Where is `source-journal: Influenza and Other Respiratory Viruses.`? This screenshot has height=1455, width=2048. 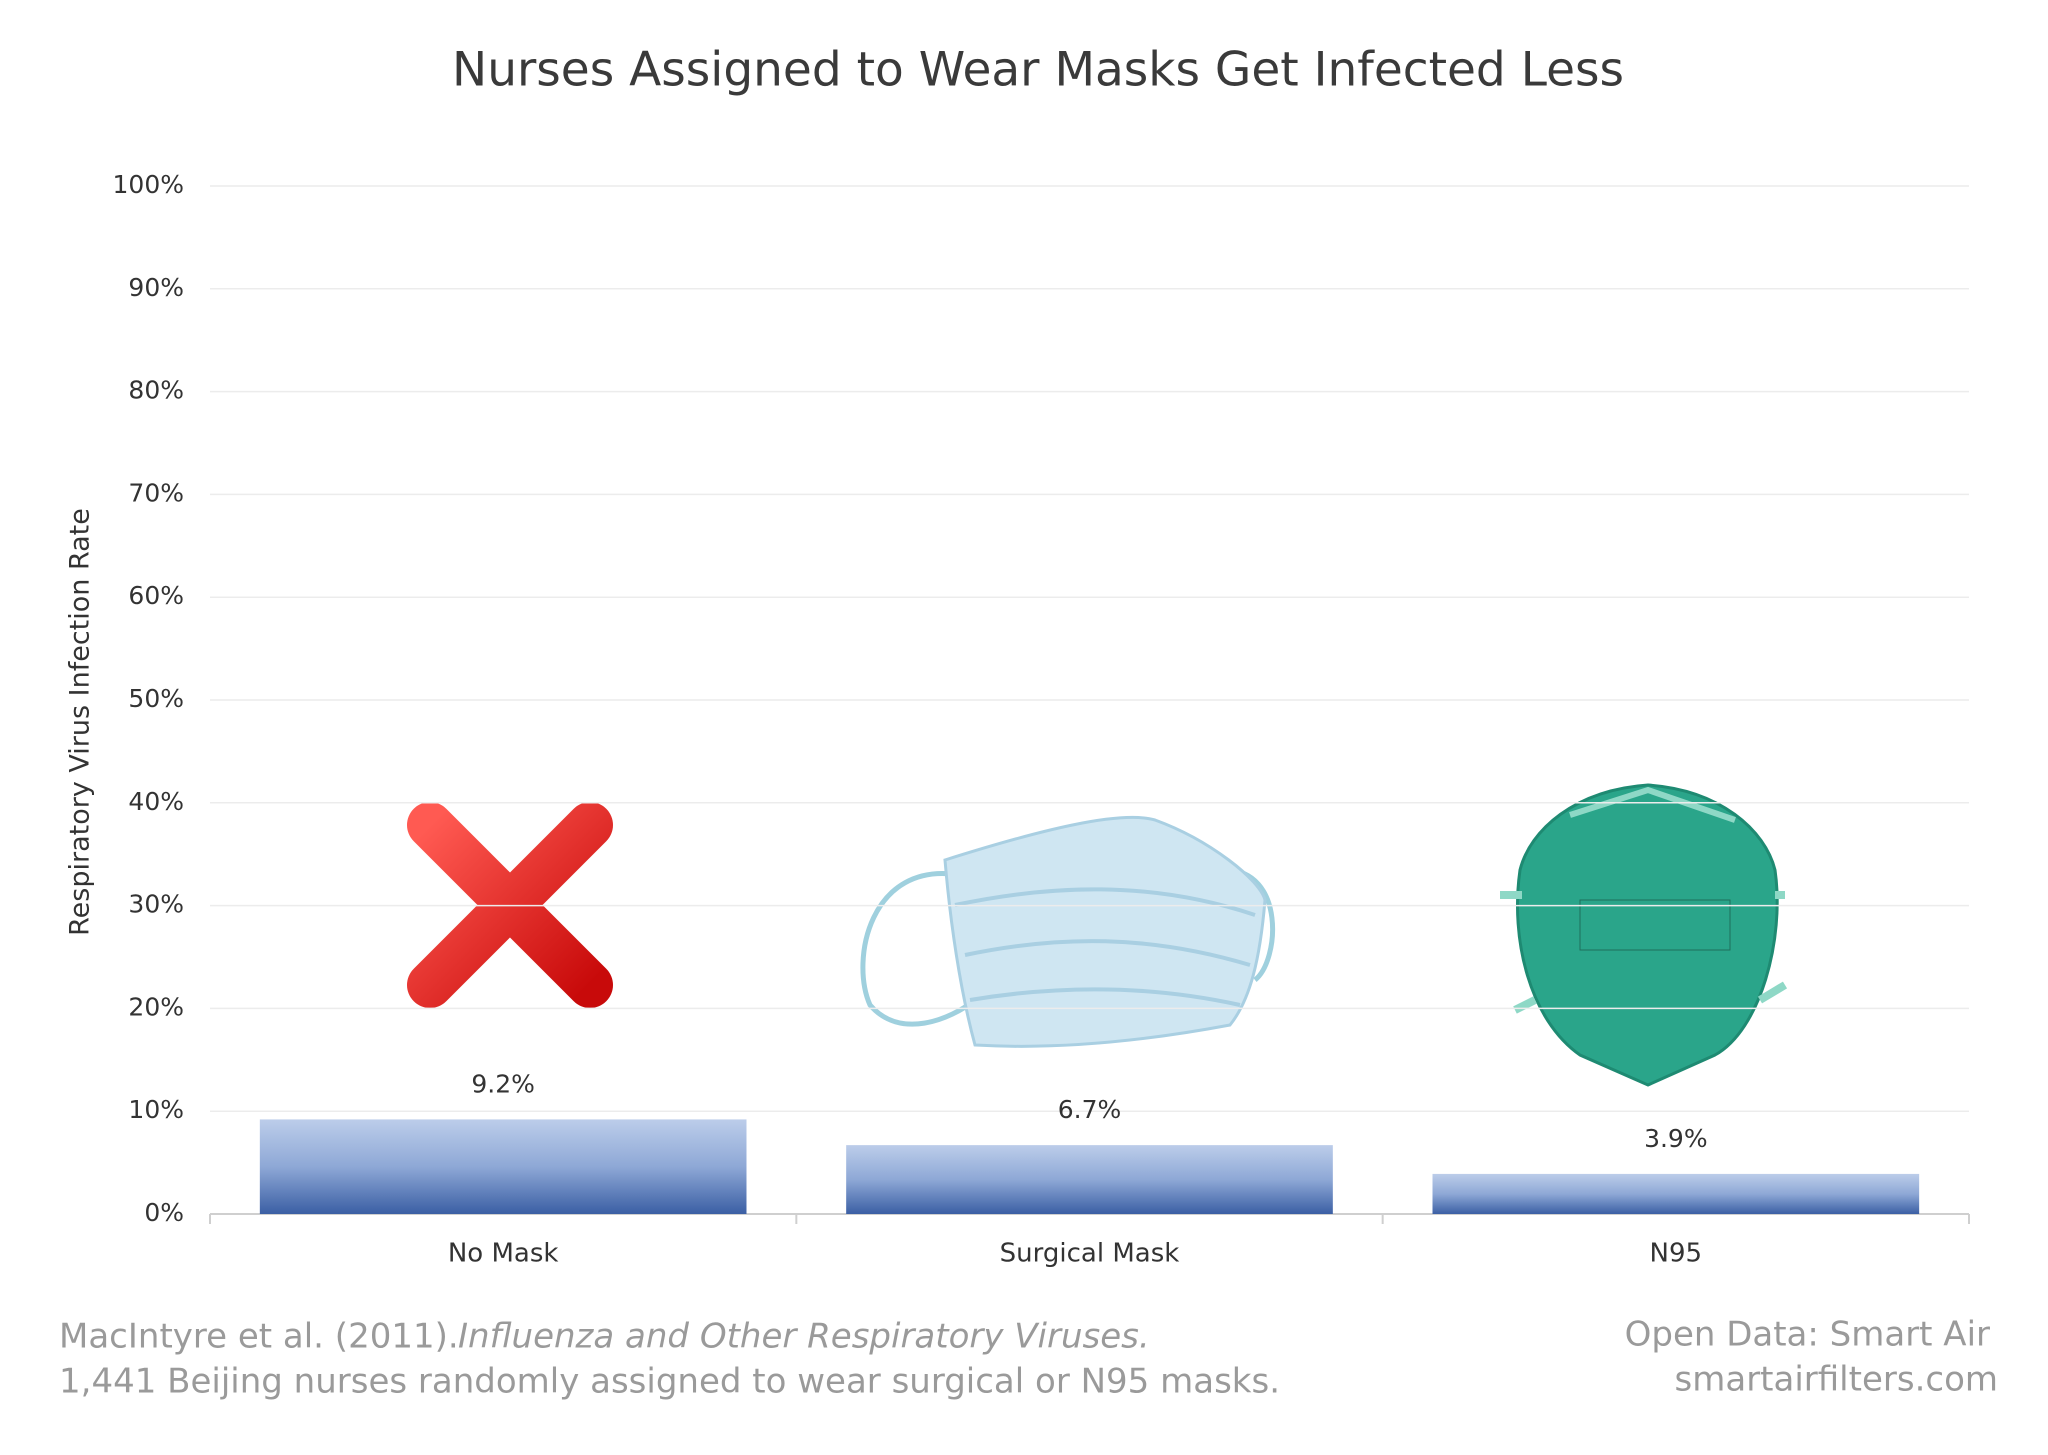 source-journal: Influenza and Other Respiratory Viruses. is located at coordinates (804, 1337).